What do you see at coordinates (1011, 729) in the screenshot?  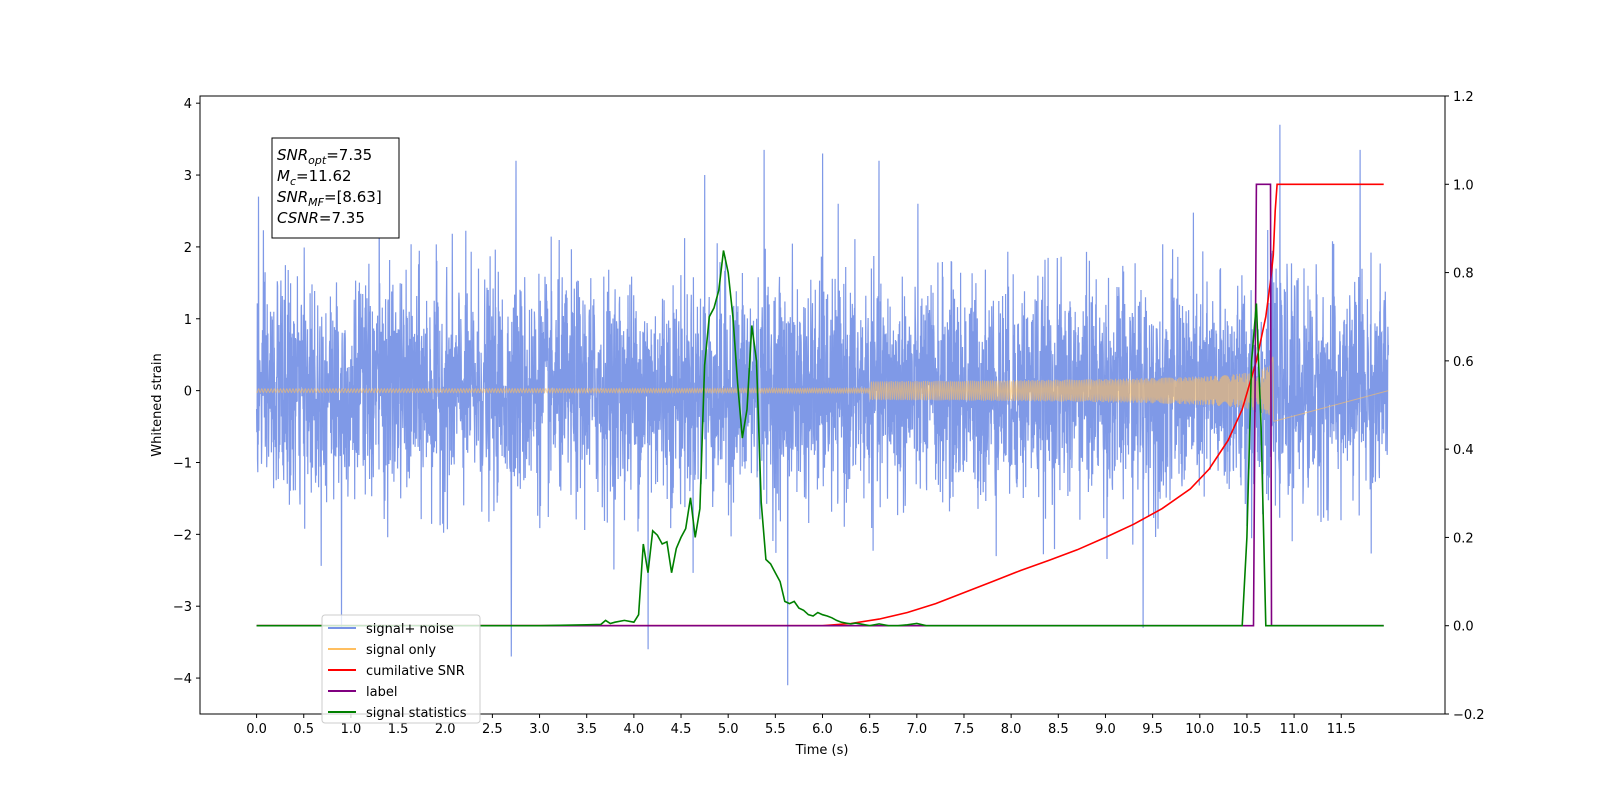 I see `x-tick-label: 8.0` at bounding box center [1011, 729].